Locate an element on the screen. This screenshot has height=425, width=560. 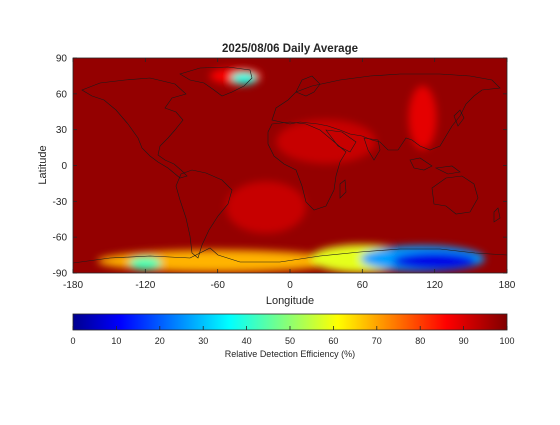
y-axis-label: Latitude is located at coordinates (43, 164).